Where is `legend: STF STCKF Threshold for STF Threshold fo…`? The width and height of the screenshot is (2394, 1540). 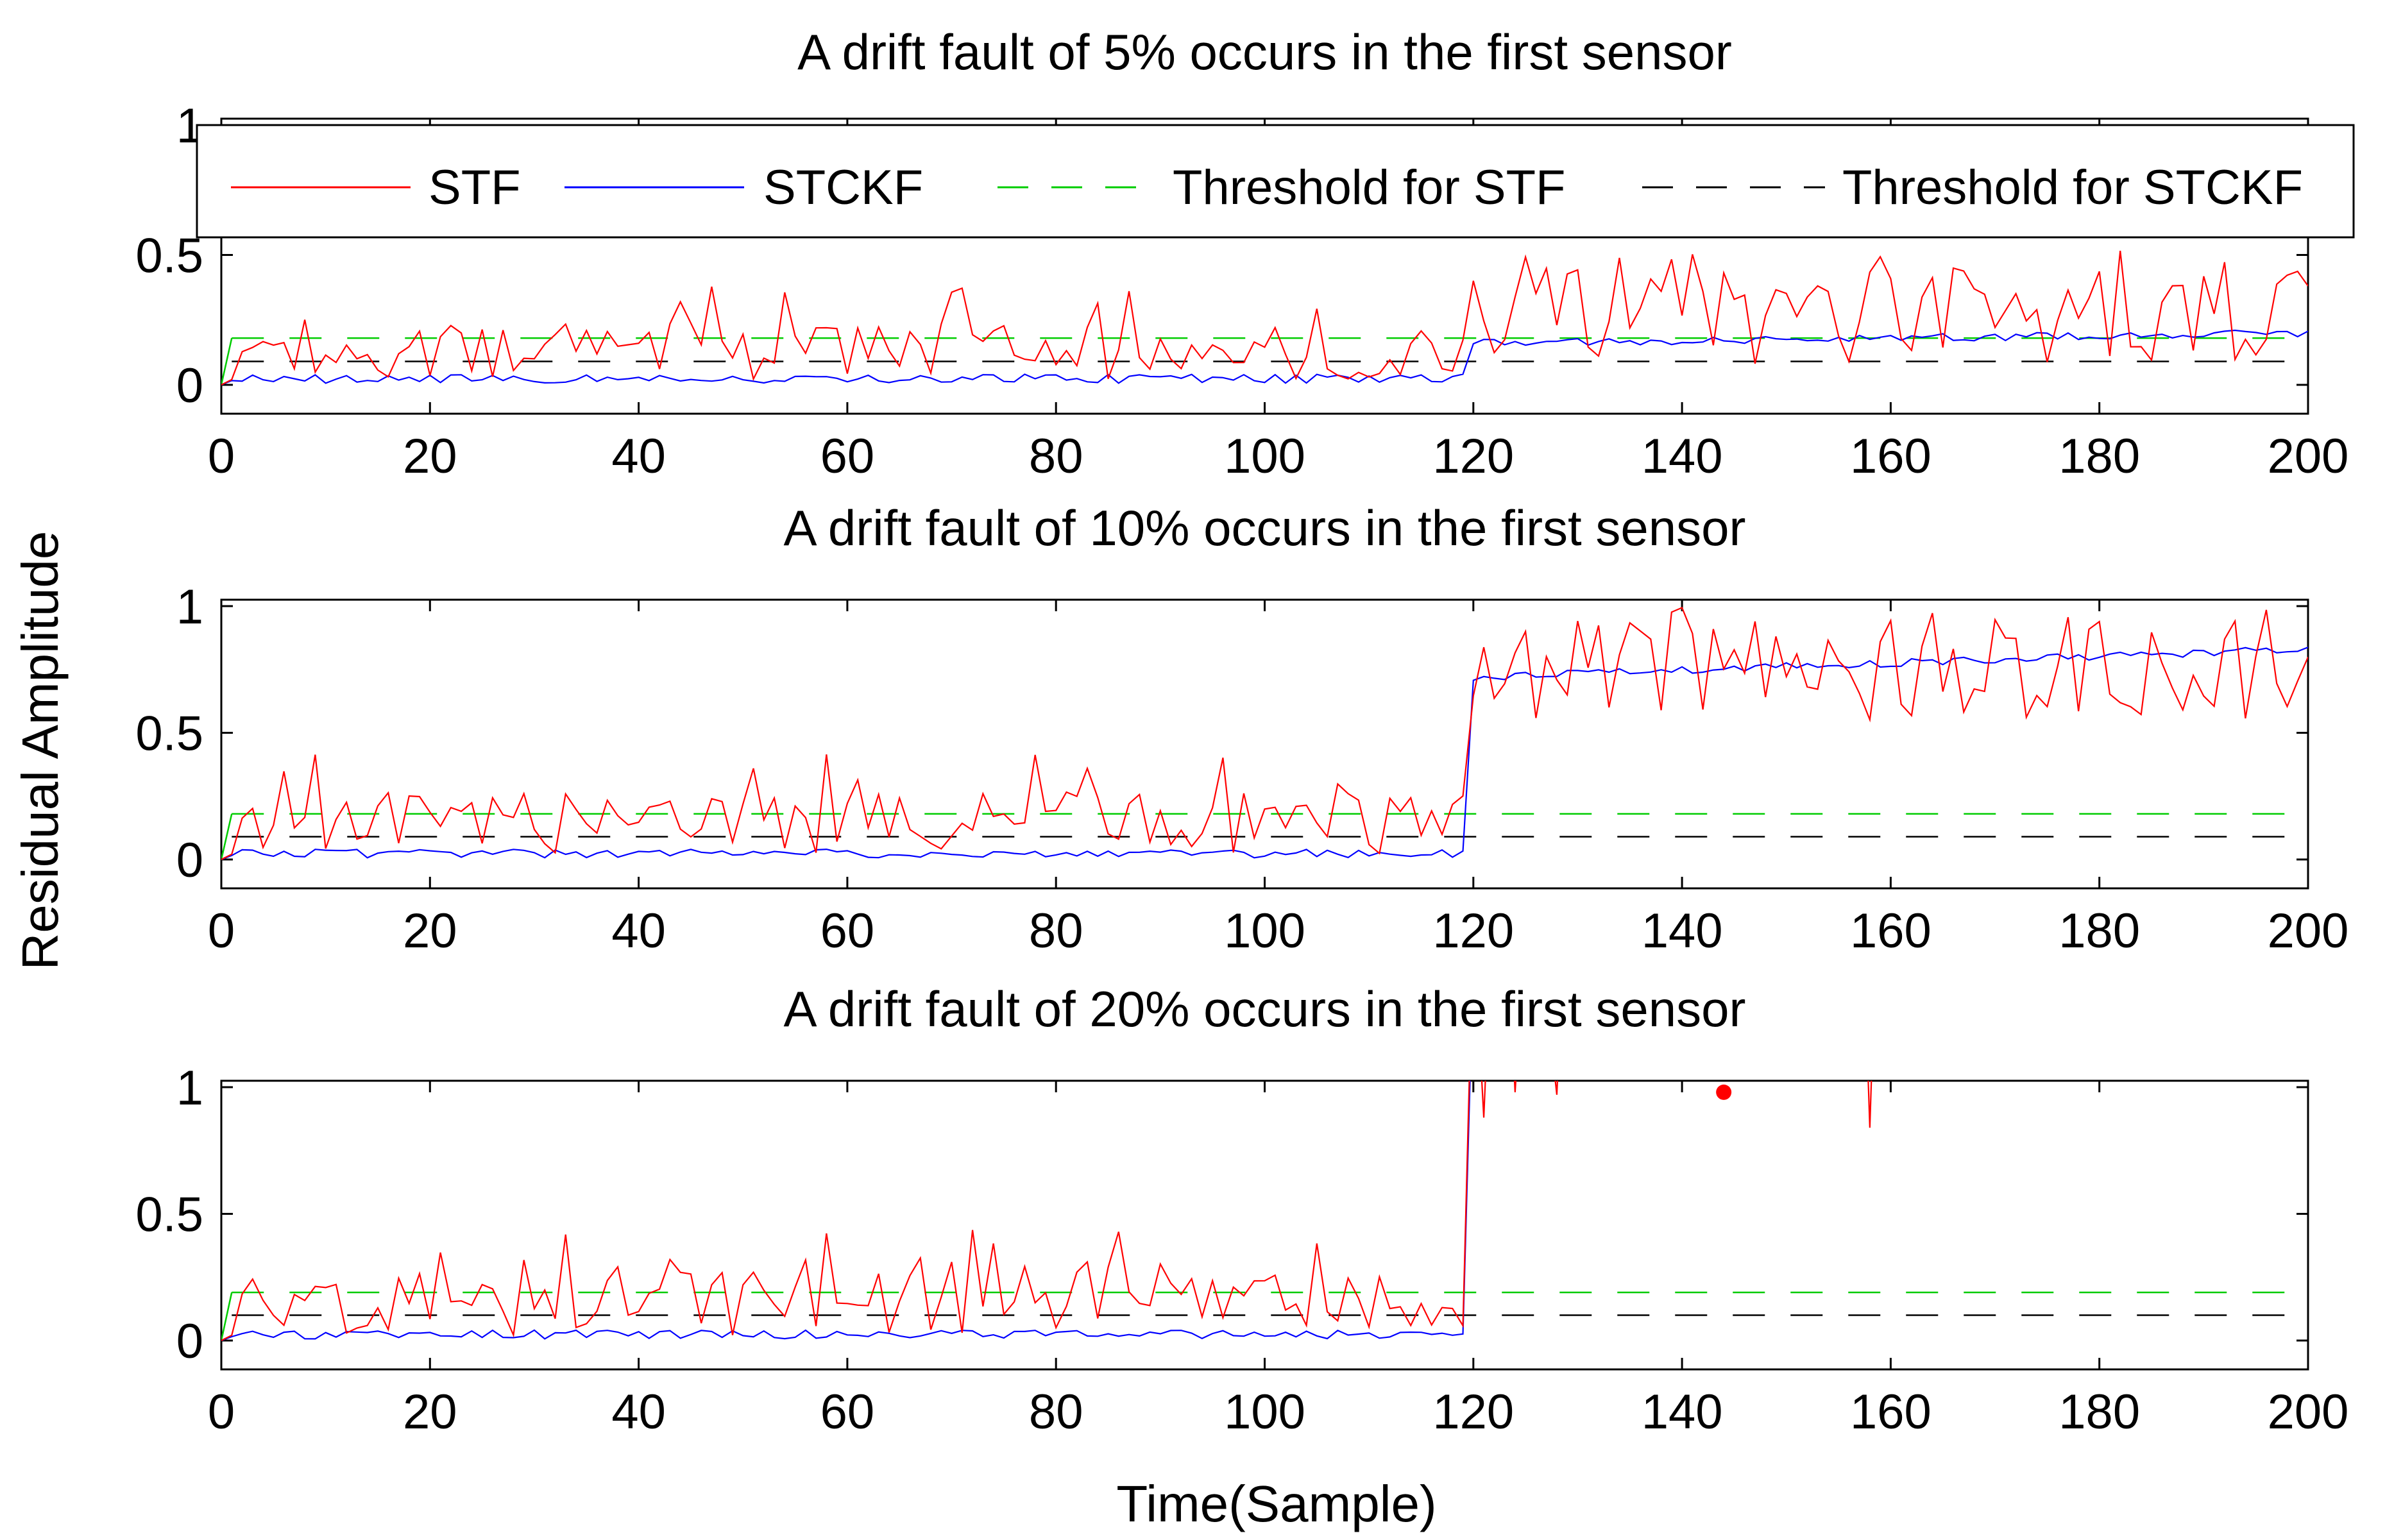
legend: STF STCKF Threshold for STF Threshold fo… is located at coordinates (1275, 181).